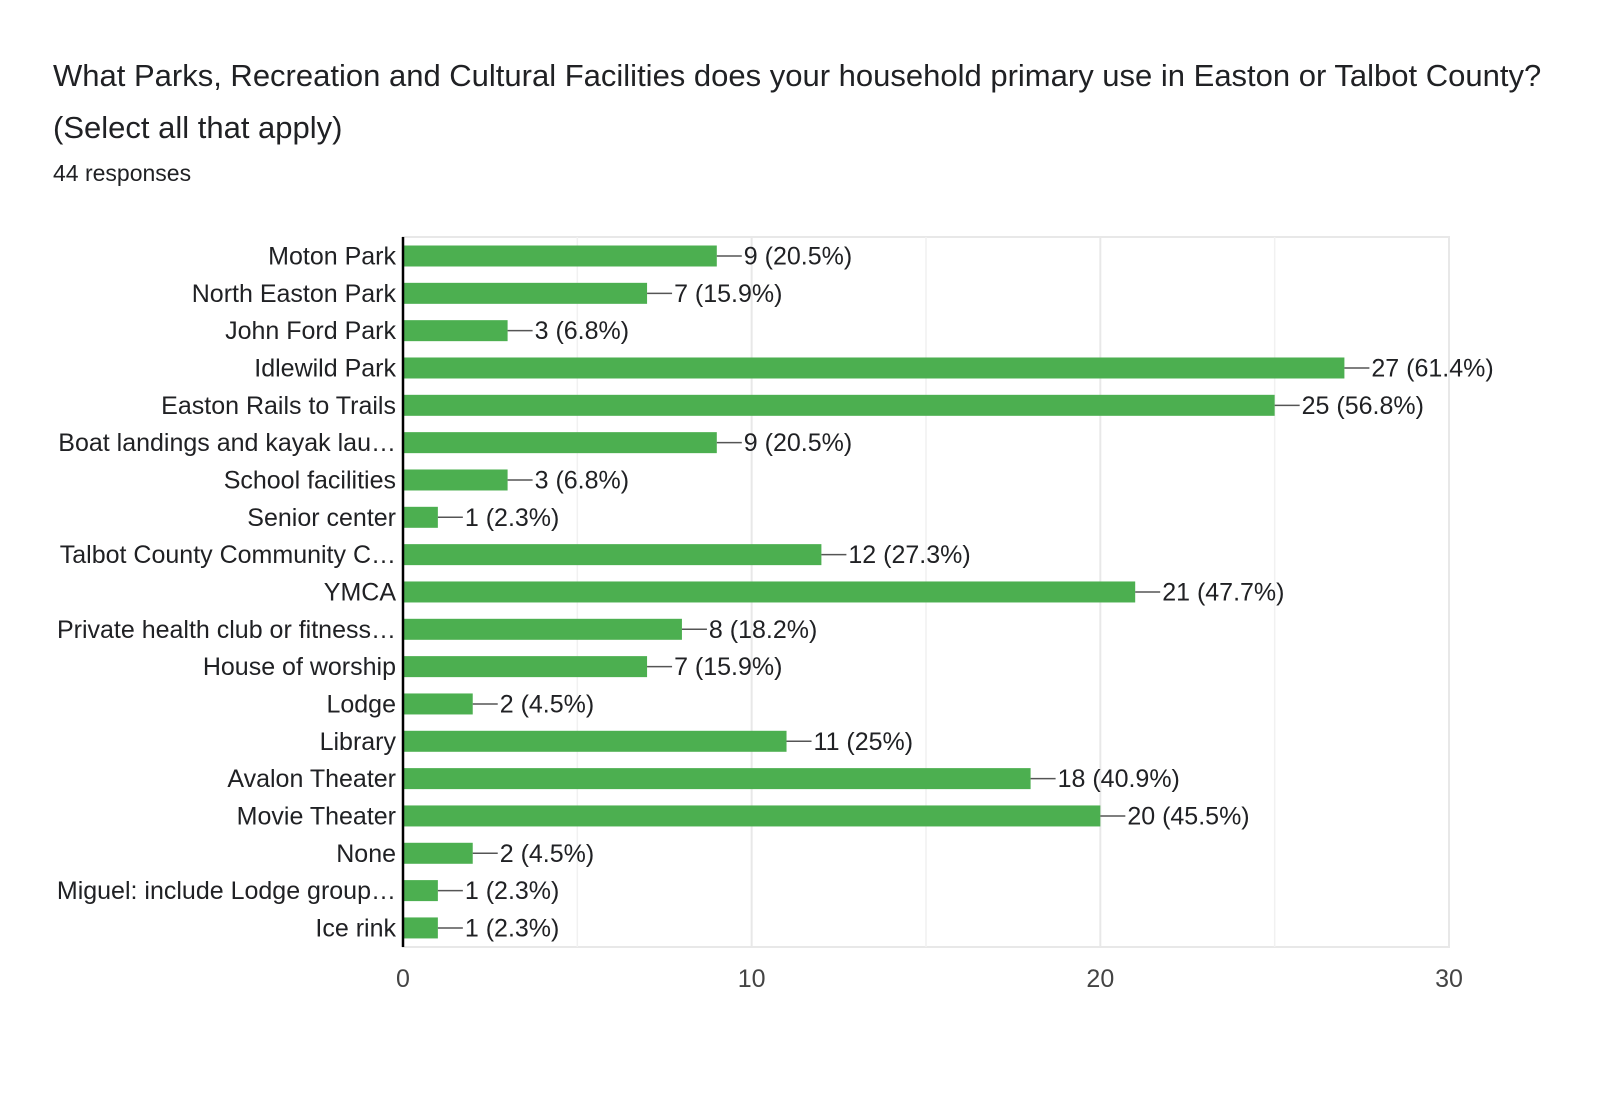 Image resolution: width=1600 pixels, height=1119 pixels. Describe the element at coordinates (361, 704) in the screenshot. I see `category-label: Lodge` at that location.